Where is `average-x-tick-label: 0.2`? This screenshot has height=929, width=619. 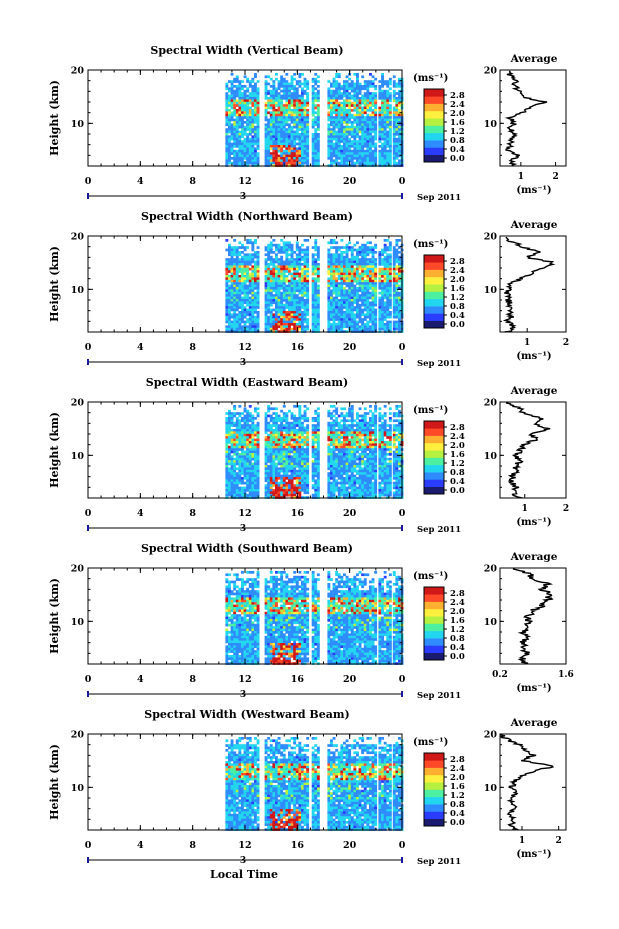 average-x-tick-label: 0.2 is located at coordinates (500, 675).